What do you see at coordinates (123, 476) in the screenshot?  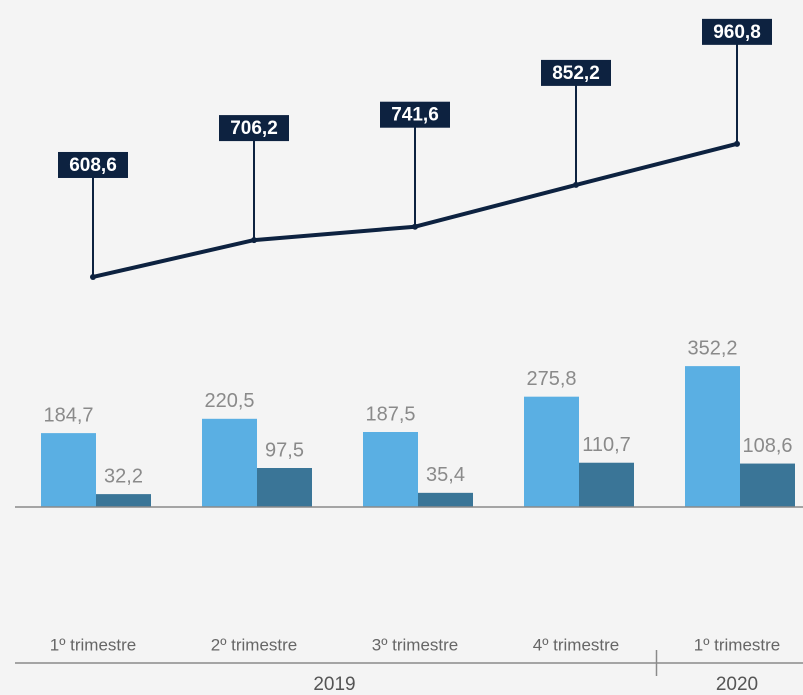 I see `bar-value-label: 32,2` at bounding box center [123, 476].